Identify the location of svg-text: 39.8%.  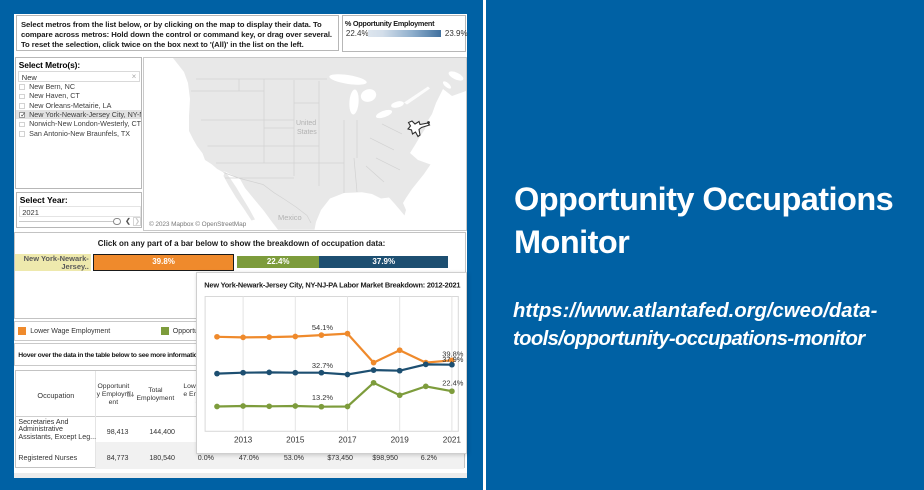
(453, 354).